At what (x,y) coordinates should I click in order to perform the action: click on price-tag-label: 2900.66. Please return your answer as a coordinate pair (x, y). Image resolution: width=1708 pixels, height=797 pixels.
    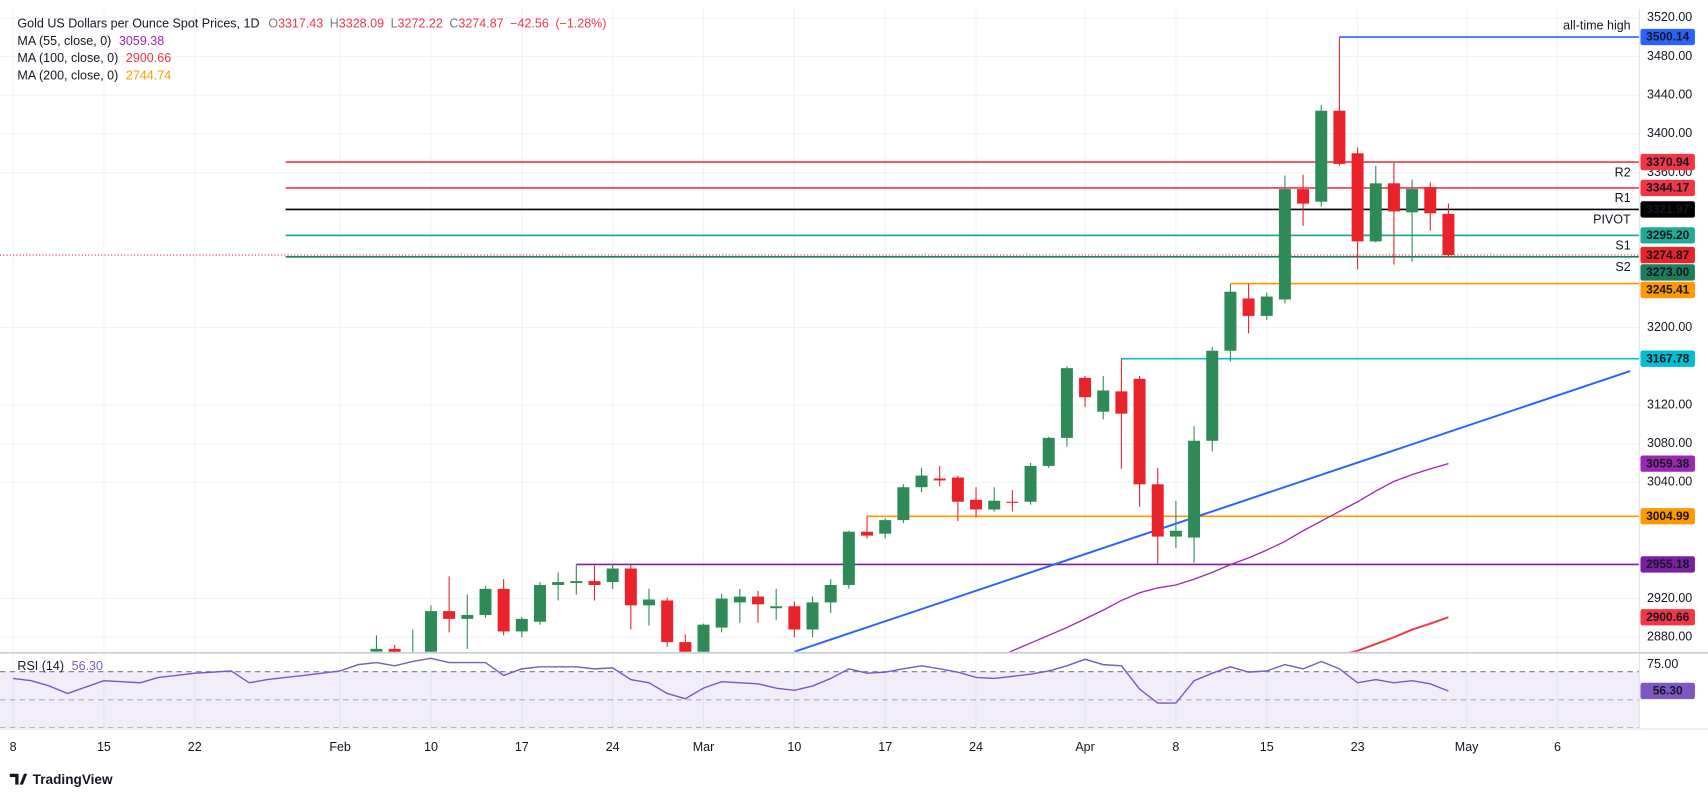
    Looking at the image, I should click on (1668, 617).